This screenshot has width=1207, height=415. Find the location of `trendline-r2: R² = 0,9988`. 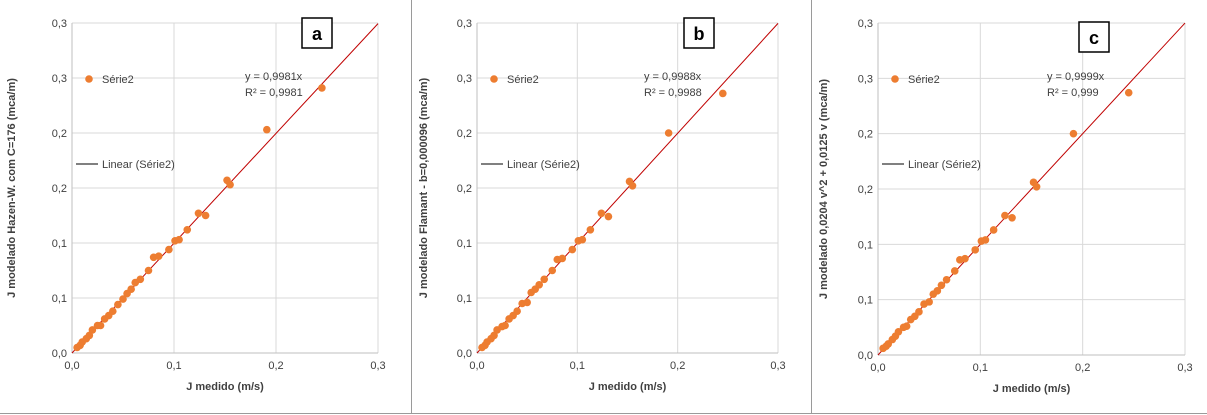

trendline-r2: R² = 0,9988 is located at coordinates (673, 93).